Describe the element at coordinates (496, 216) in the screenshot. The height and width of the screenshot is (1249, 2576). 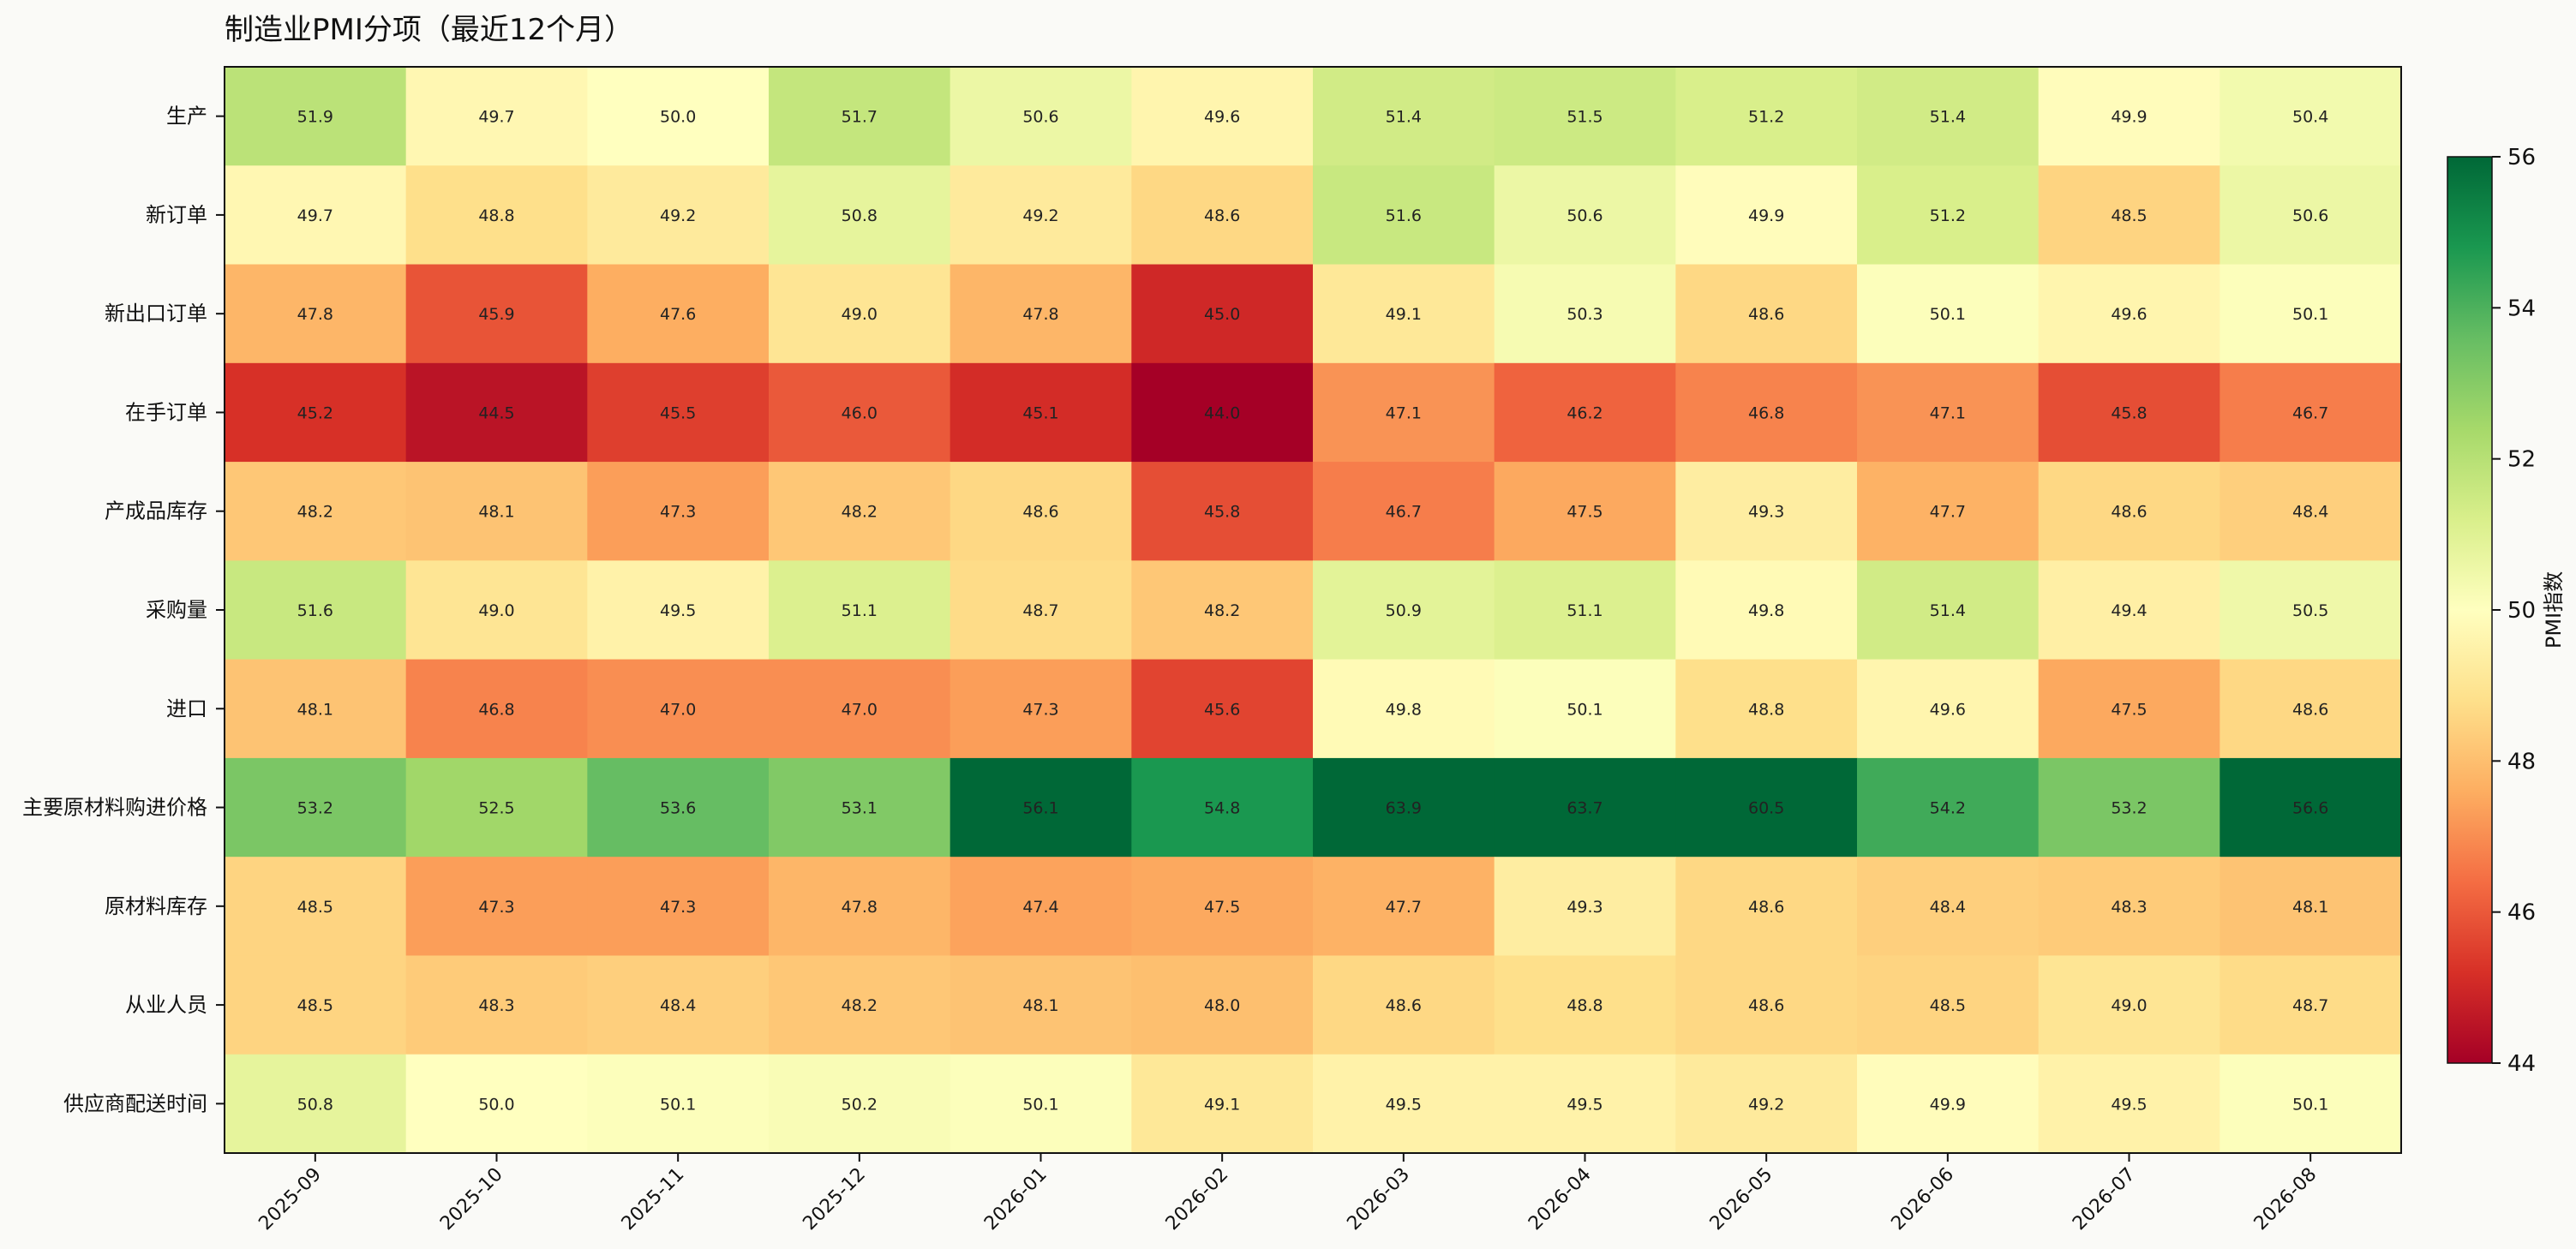
I see `cell-value-label: 48.8` at that location.